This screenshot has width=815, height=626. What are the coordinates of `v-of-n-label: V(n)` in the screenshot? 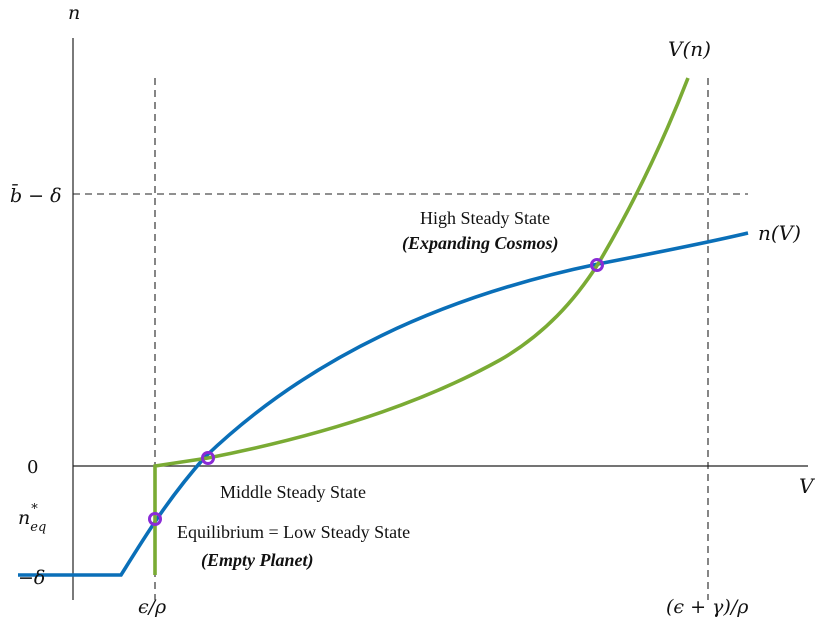 It's located at (689, 49).